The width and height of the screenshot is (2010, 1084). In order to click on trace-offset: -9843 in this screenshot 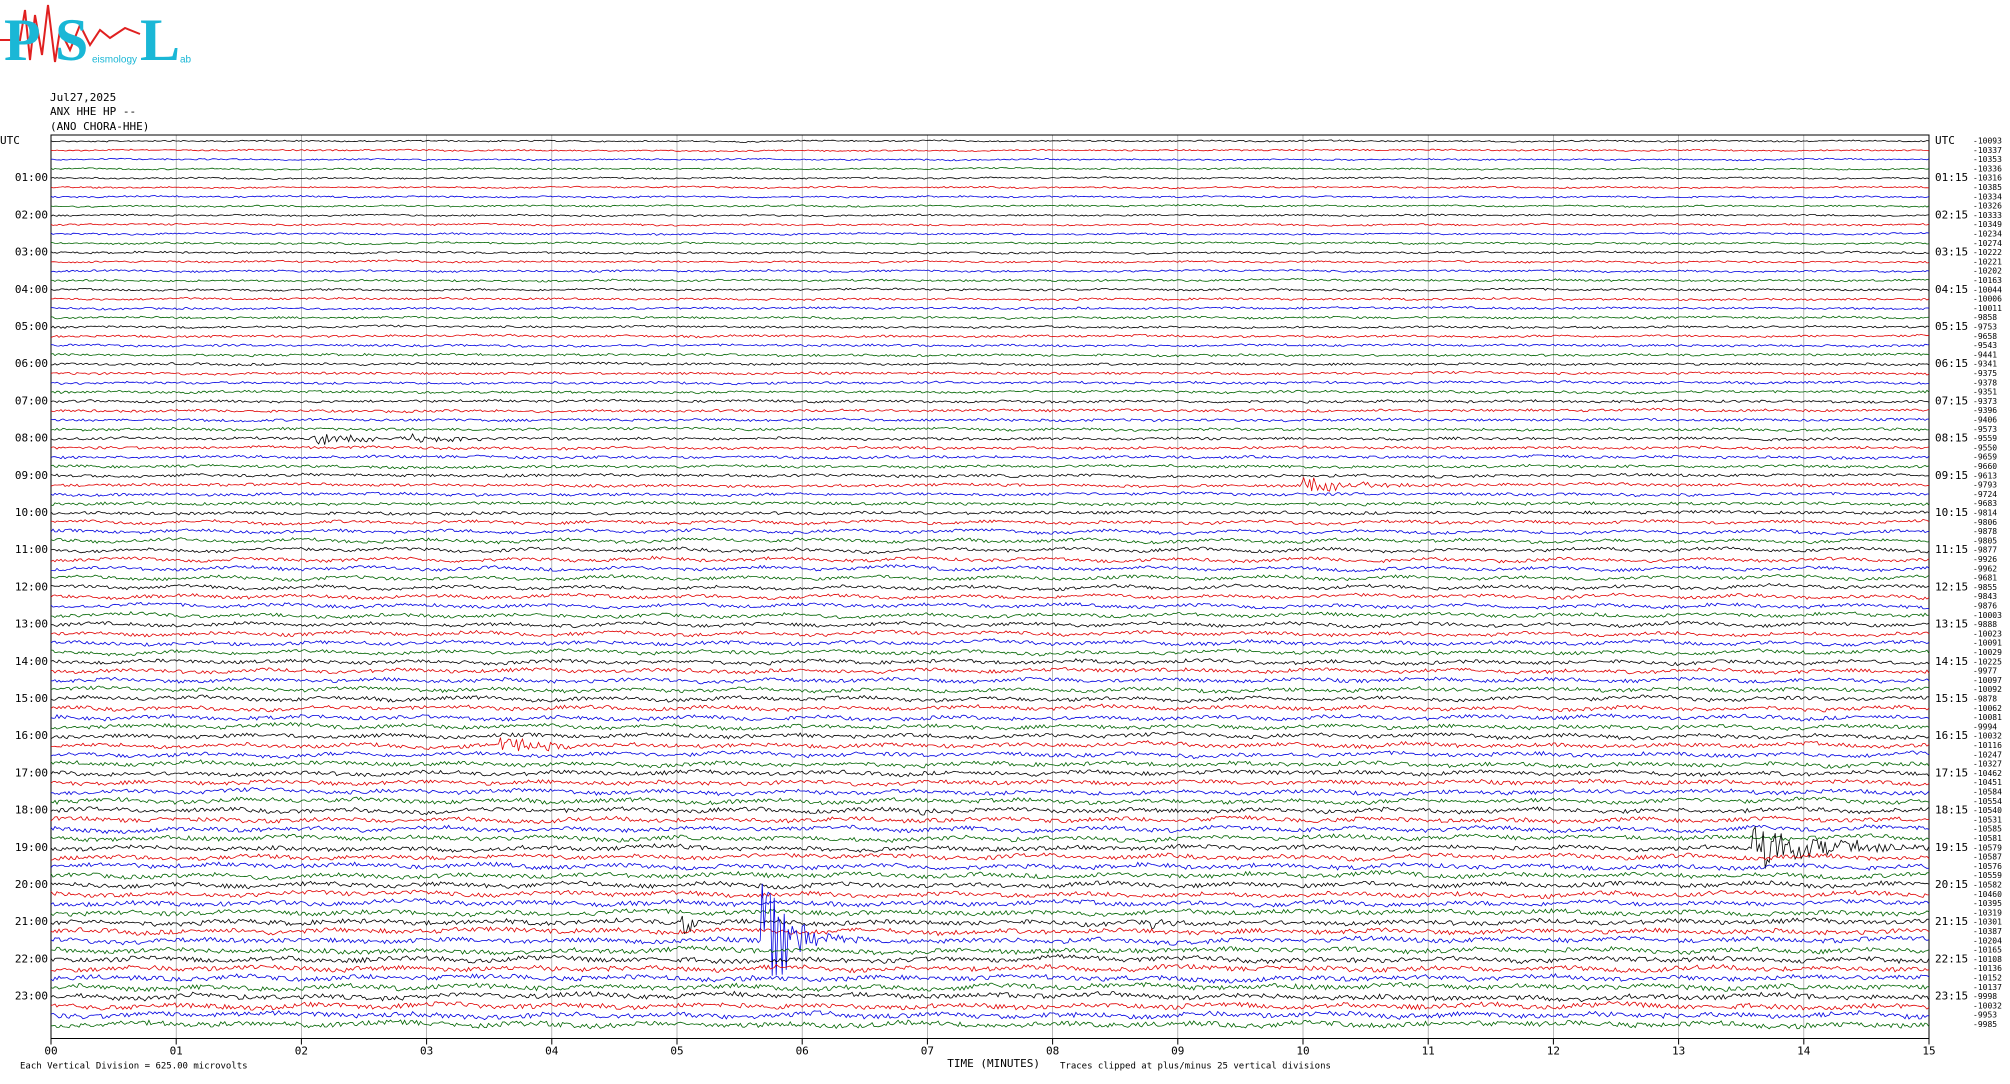, I will do `click(1985, 596)`.